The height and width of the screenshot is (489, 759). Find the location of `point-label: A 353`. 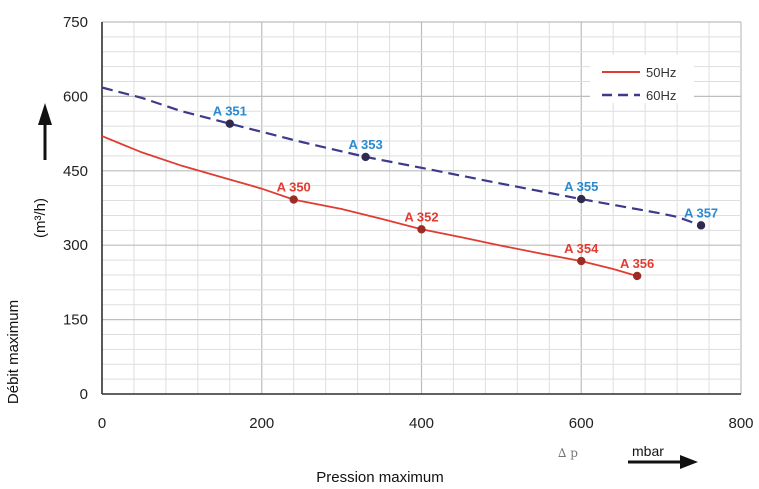

point-label: A 353 is located at coordinates (365, 144).